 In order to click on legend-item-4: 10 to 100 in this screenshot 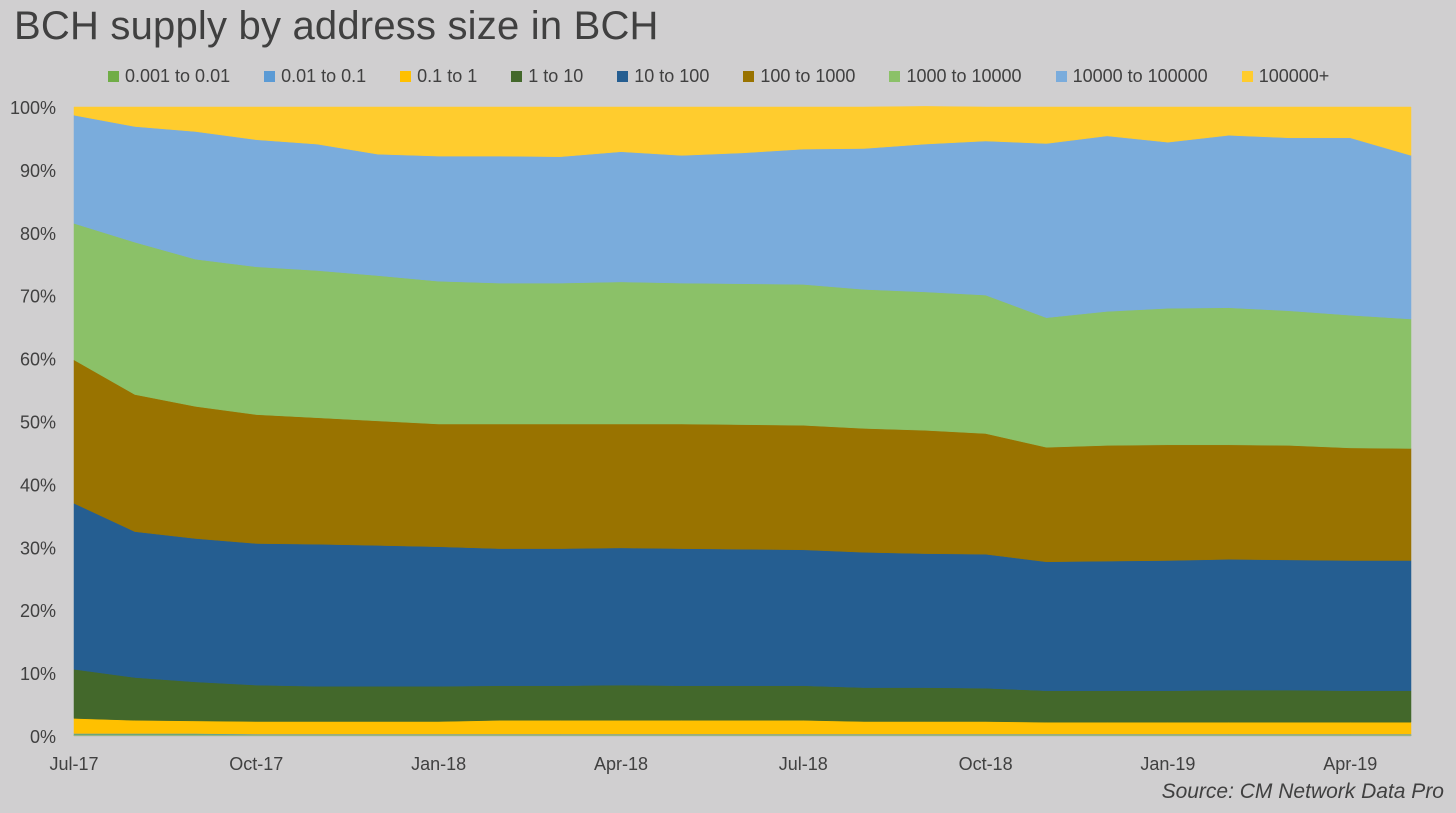, I will do `click(663, 76)`.